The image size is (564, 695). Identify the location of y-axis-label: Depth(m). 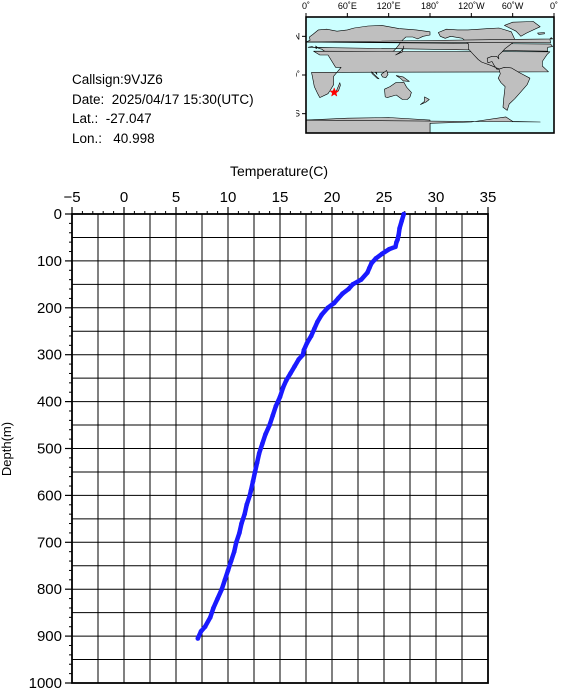
(7, 449).